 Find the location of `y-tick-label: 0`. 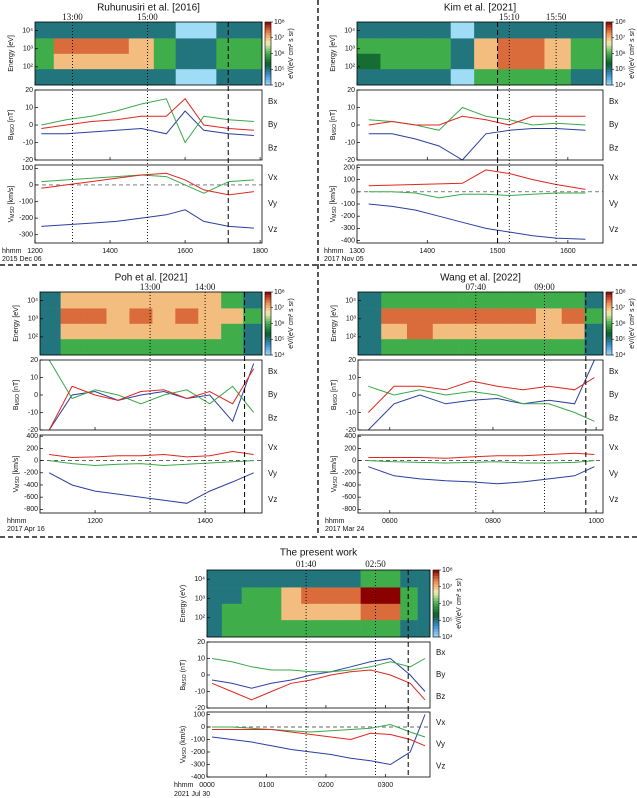

y-tick-label: 0 is located at coordinates (353, 125).